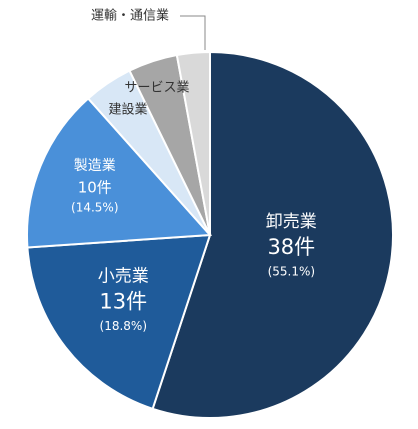 The width and height of the screenshot is (418, 429). What do you see at coordinates (130, 16) in the screenshot?
I see `slice-label: 運輸・通信業` at bounding box center [130, 16].